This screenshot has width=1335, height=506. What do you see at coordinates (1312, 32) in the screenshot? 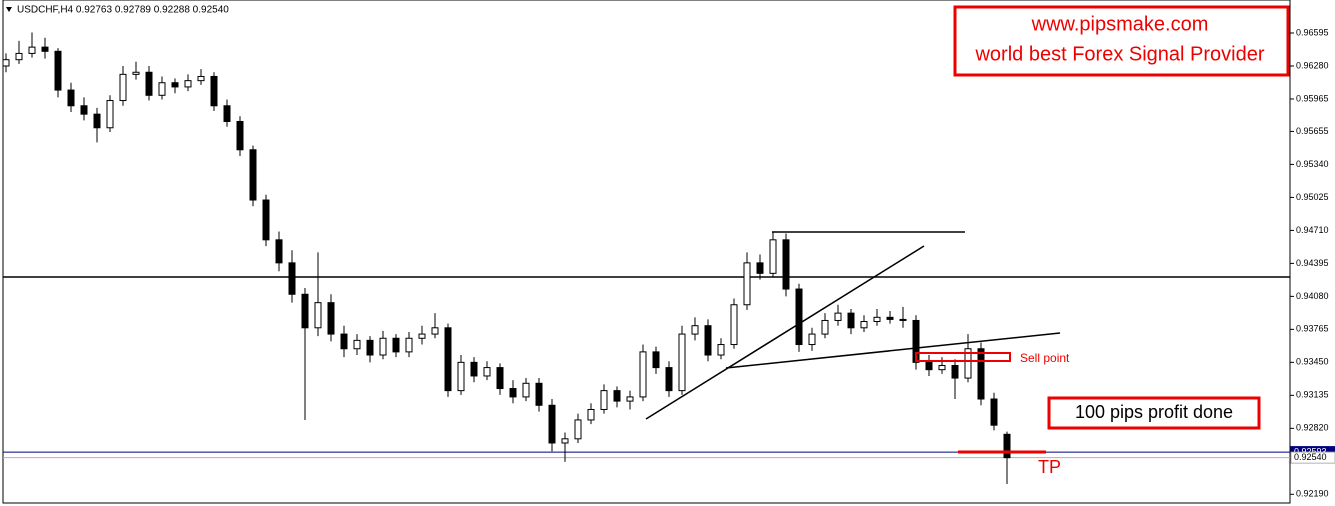
I see `y-tick-label: 0.96595` at bounding box center [1312, 32].